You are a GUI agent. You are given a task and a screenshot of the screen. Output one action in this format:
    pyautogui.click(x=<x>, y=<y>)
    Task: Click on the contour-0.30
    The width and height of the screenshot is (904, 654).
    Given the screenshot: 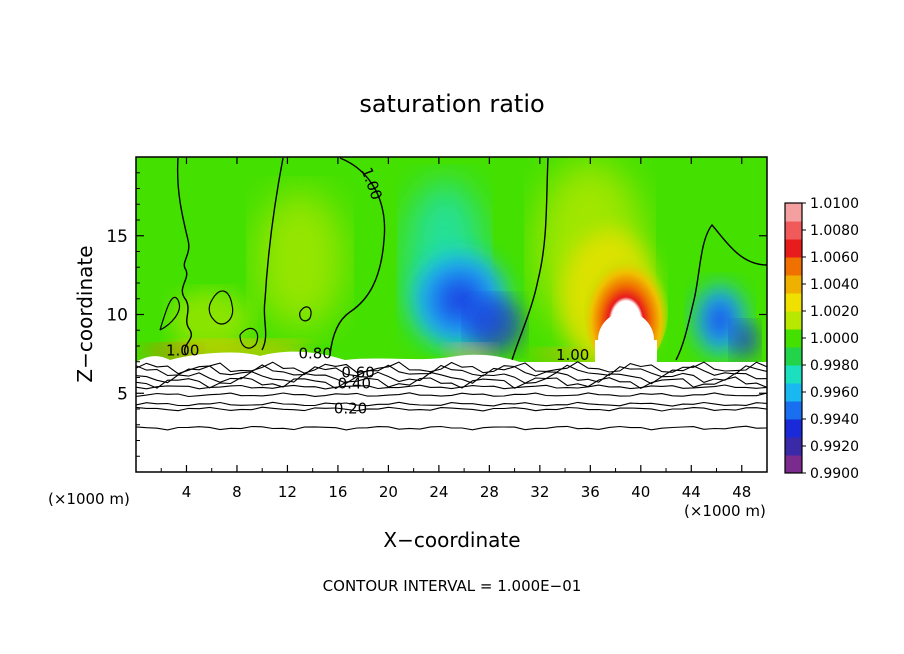 What is the action you would take?
    pyautogui.click(x=451, y=404)
    